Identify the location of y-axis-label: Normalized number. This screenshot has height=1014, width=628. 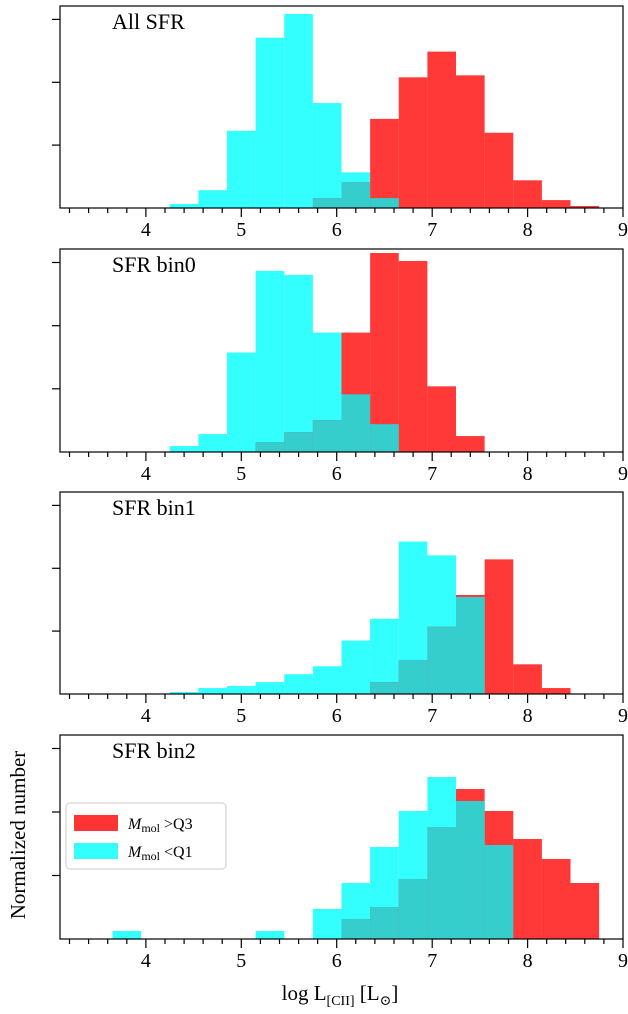
(18, 835).